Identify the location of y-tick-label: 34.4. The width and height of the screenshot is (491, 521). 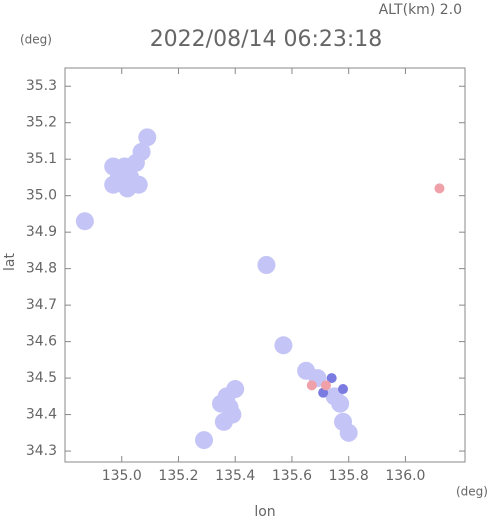
(41, 415).